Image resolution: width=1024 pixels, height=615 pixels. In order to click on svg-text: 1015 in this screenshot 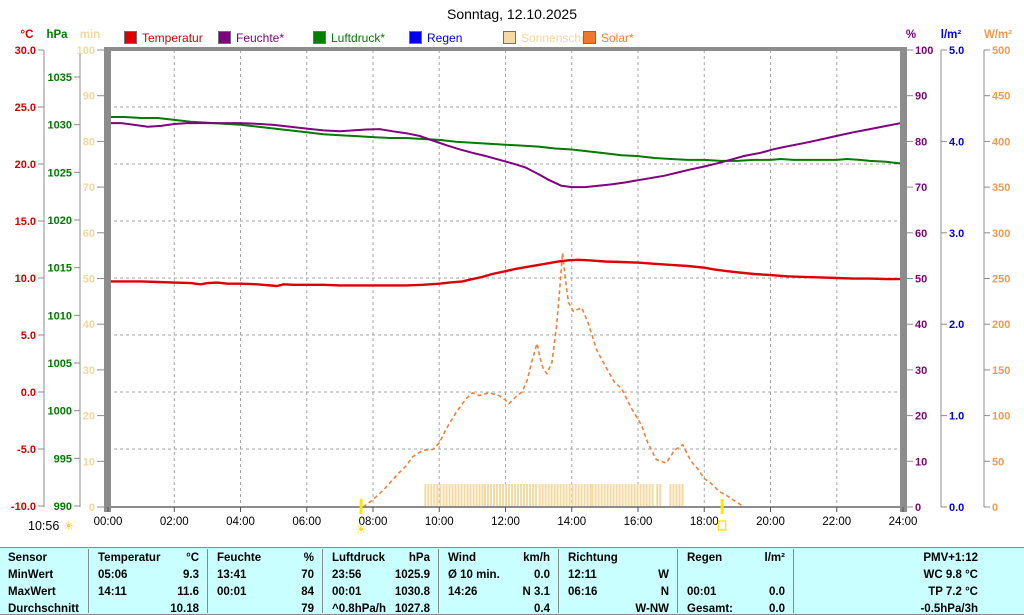, I will do `click(60, 269)`.